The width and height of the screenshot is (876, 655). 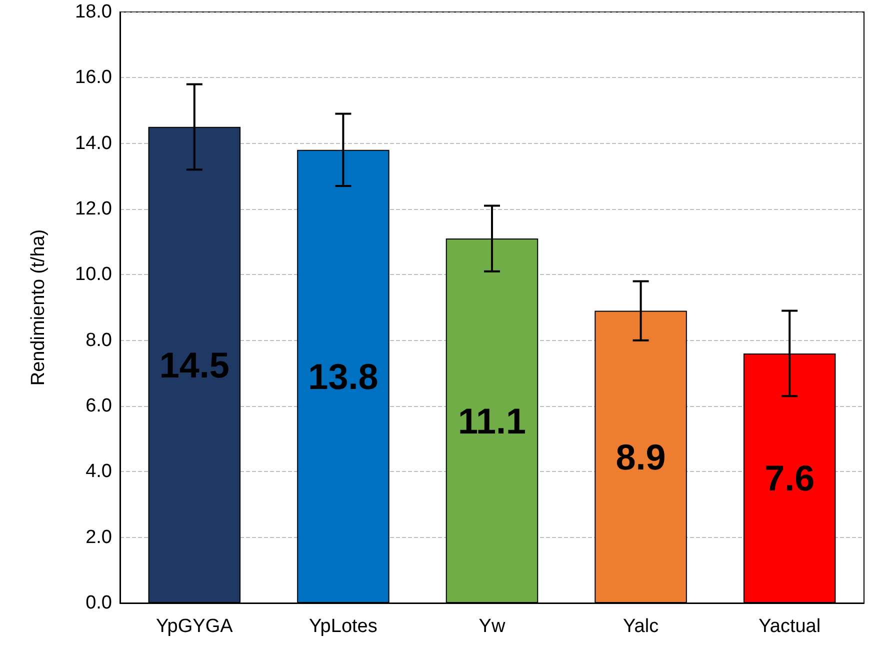 I want to click on y-tick-label: 16.0, so click(x=93, y=77).